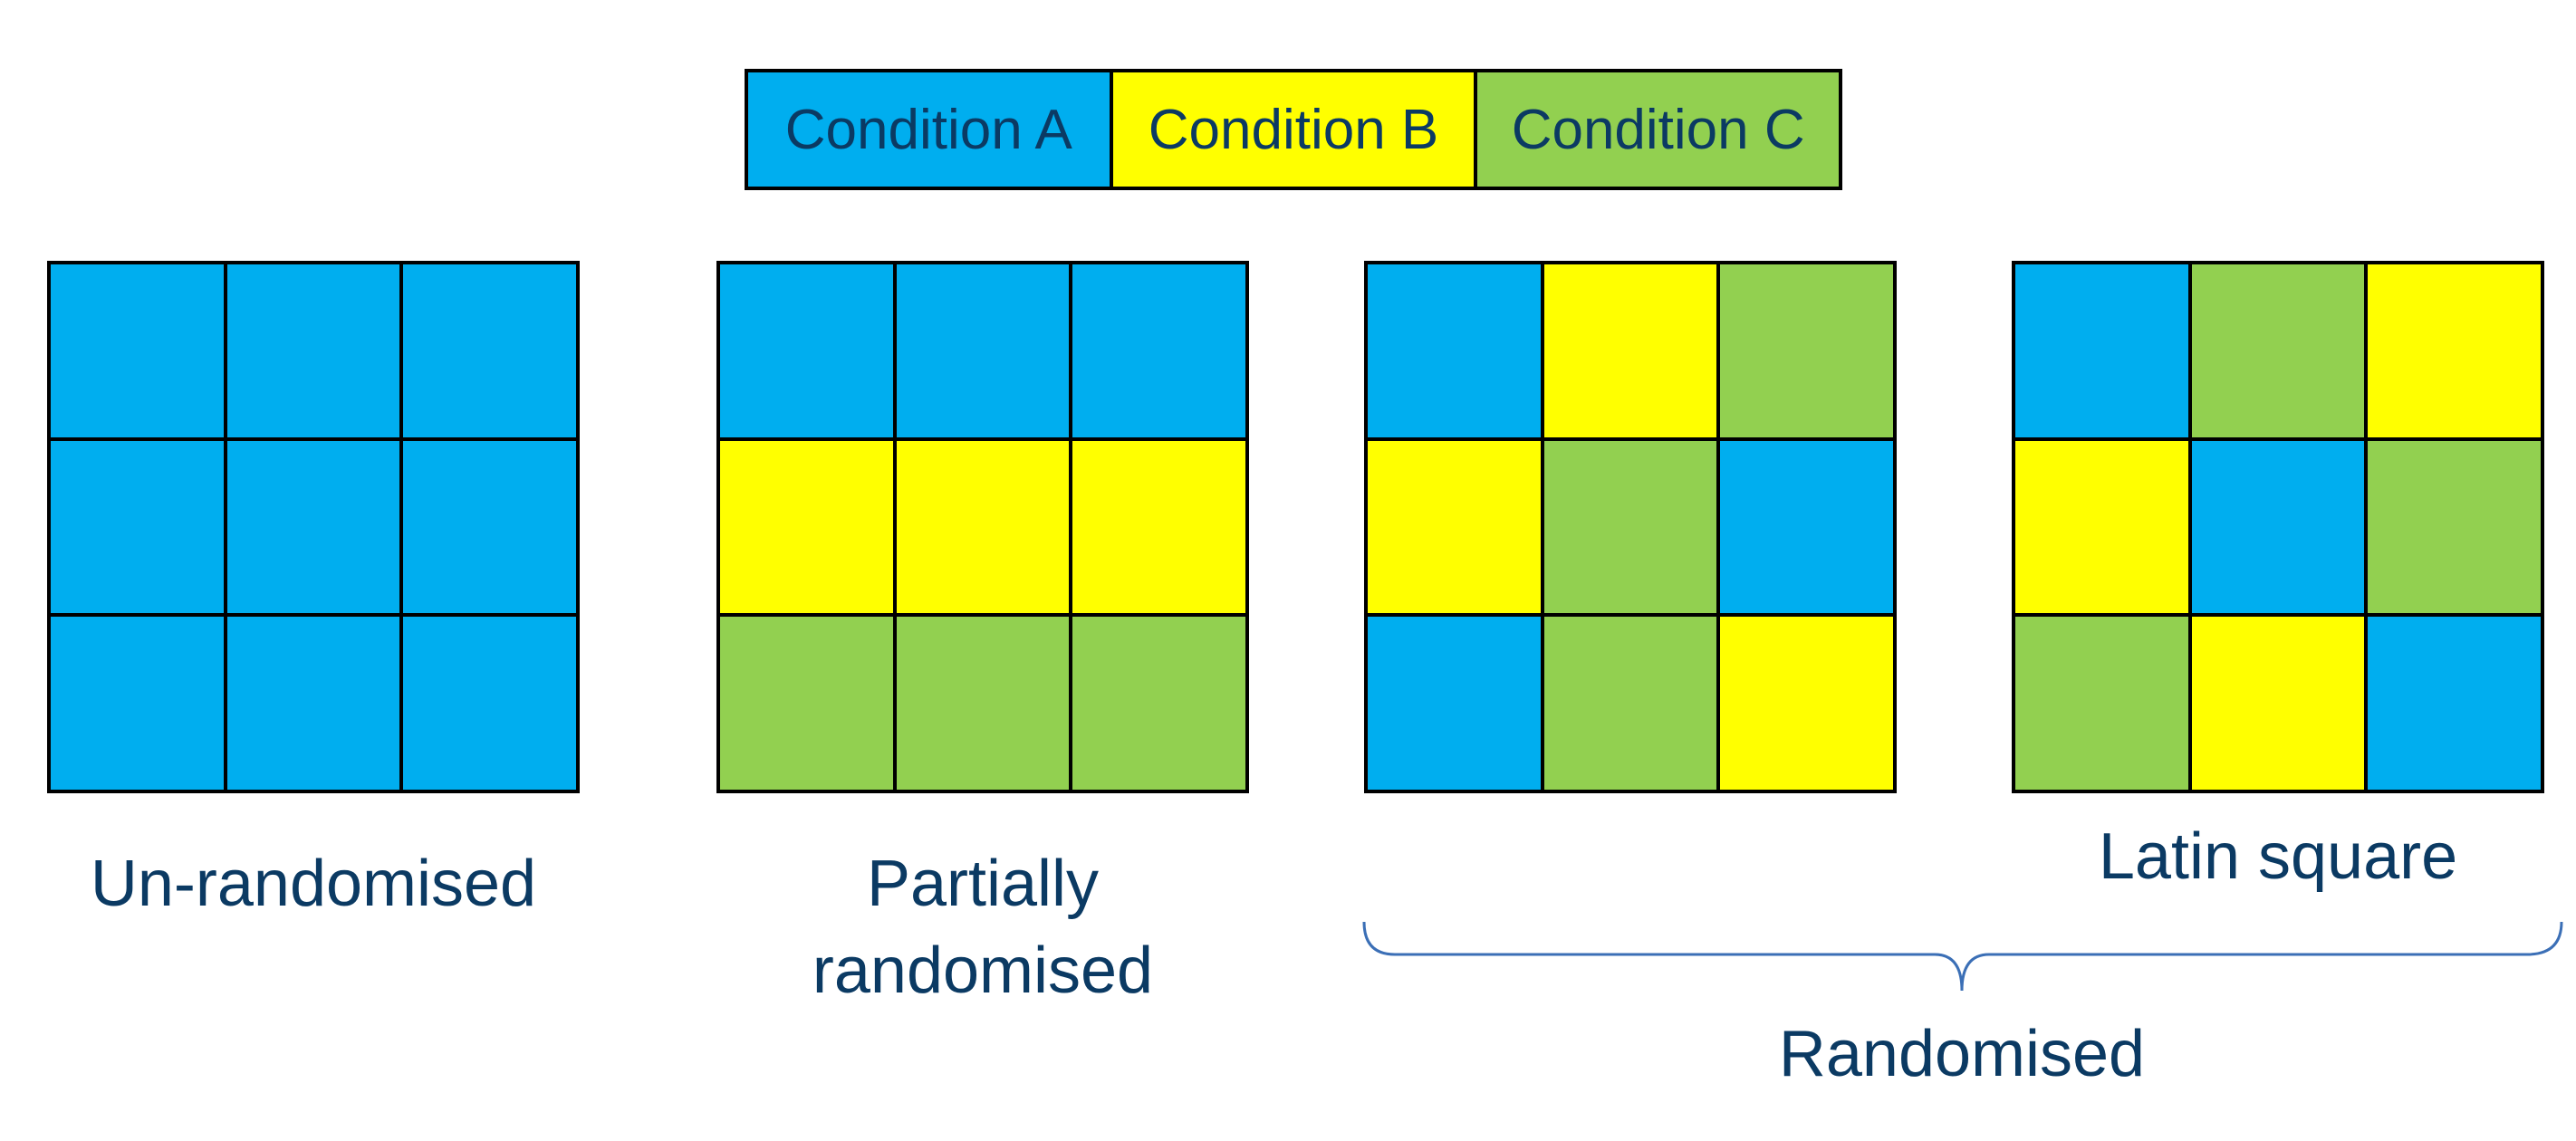 This screenshot has height=1141, width=2576. I want to click on randomised-grid, so click(1630, 527).